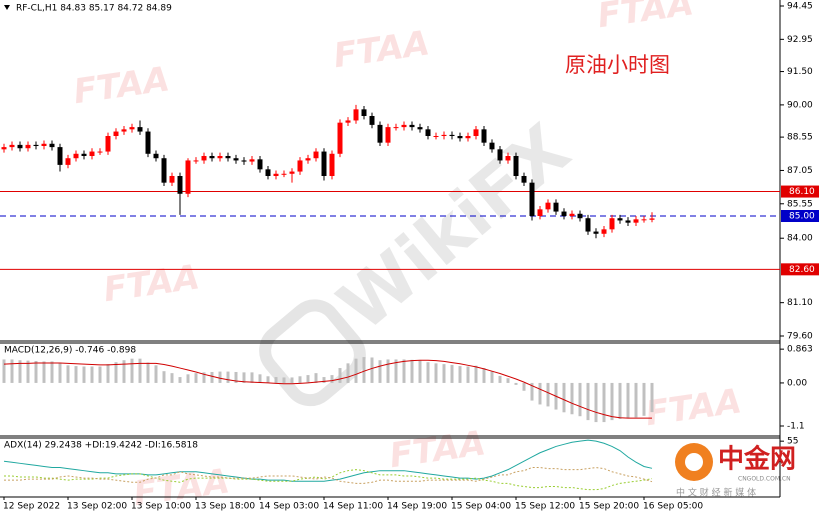  What do you see at coordinates (694, 462) in the screenshot?
I see `logo-icon-inner` at bounding box center [694, 462].